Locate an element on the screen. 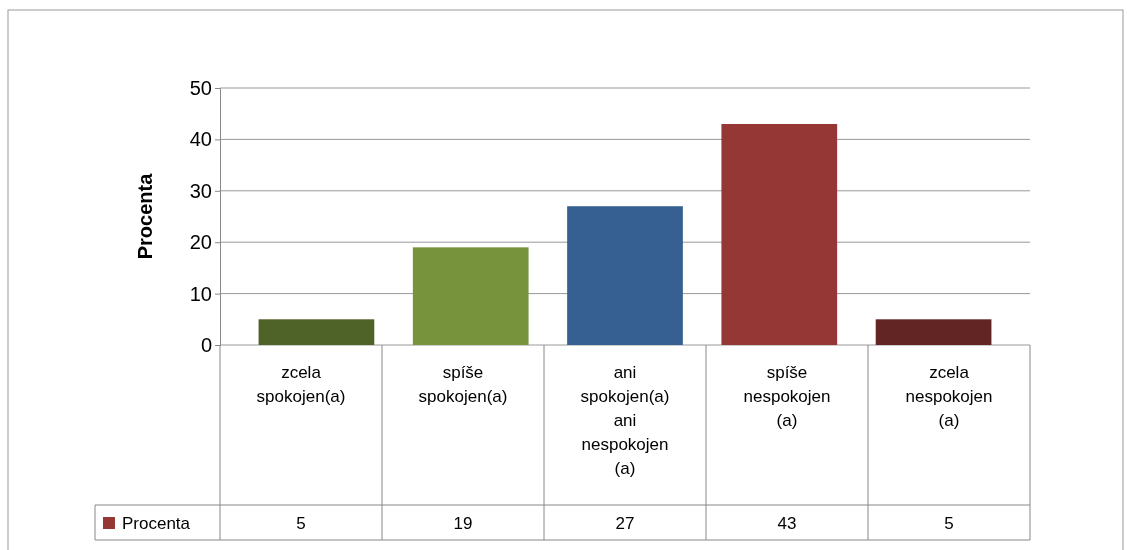 This screenshot has width=1131, height=550. y-tick-label: 20 is located at coordinates (200, 242).